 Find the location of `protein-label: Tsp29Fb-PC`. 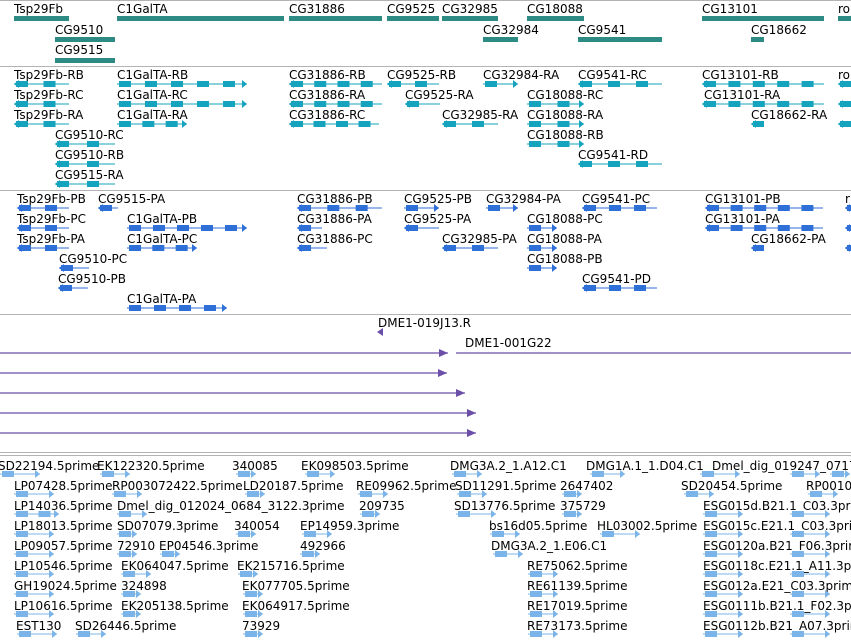

protein-label: Tsp29Fb-PC is located at coordinates (51, 219).